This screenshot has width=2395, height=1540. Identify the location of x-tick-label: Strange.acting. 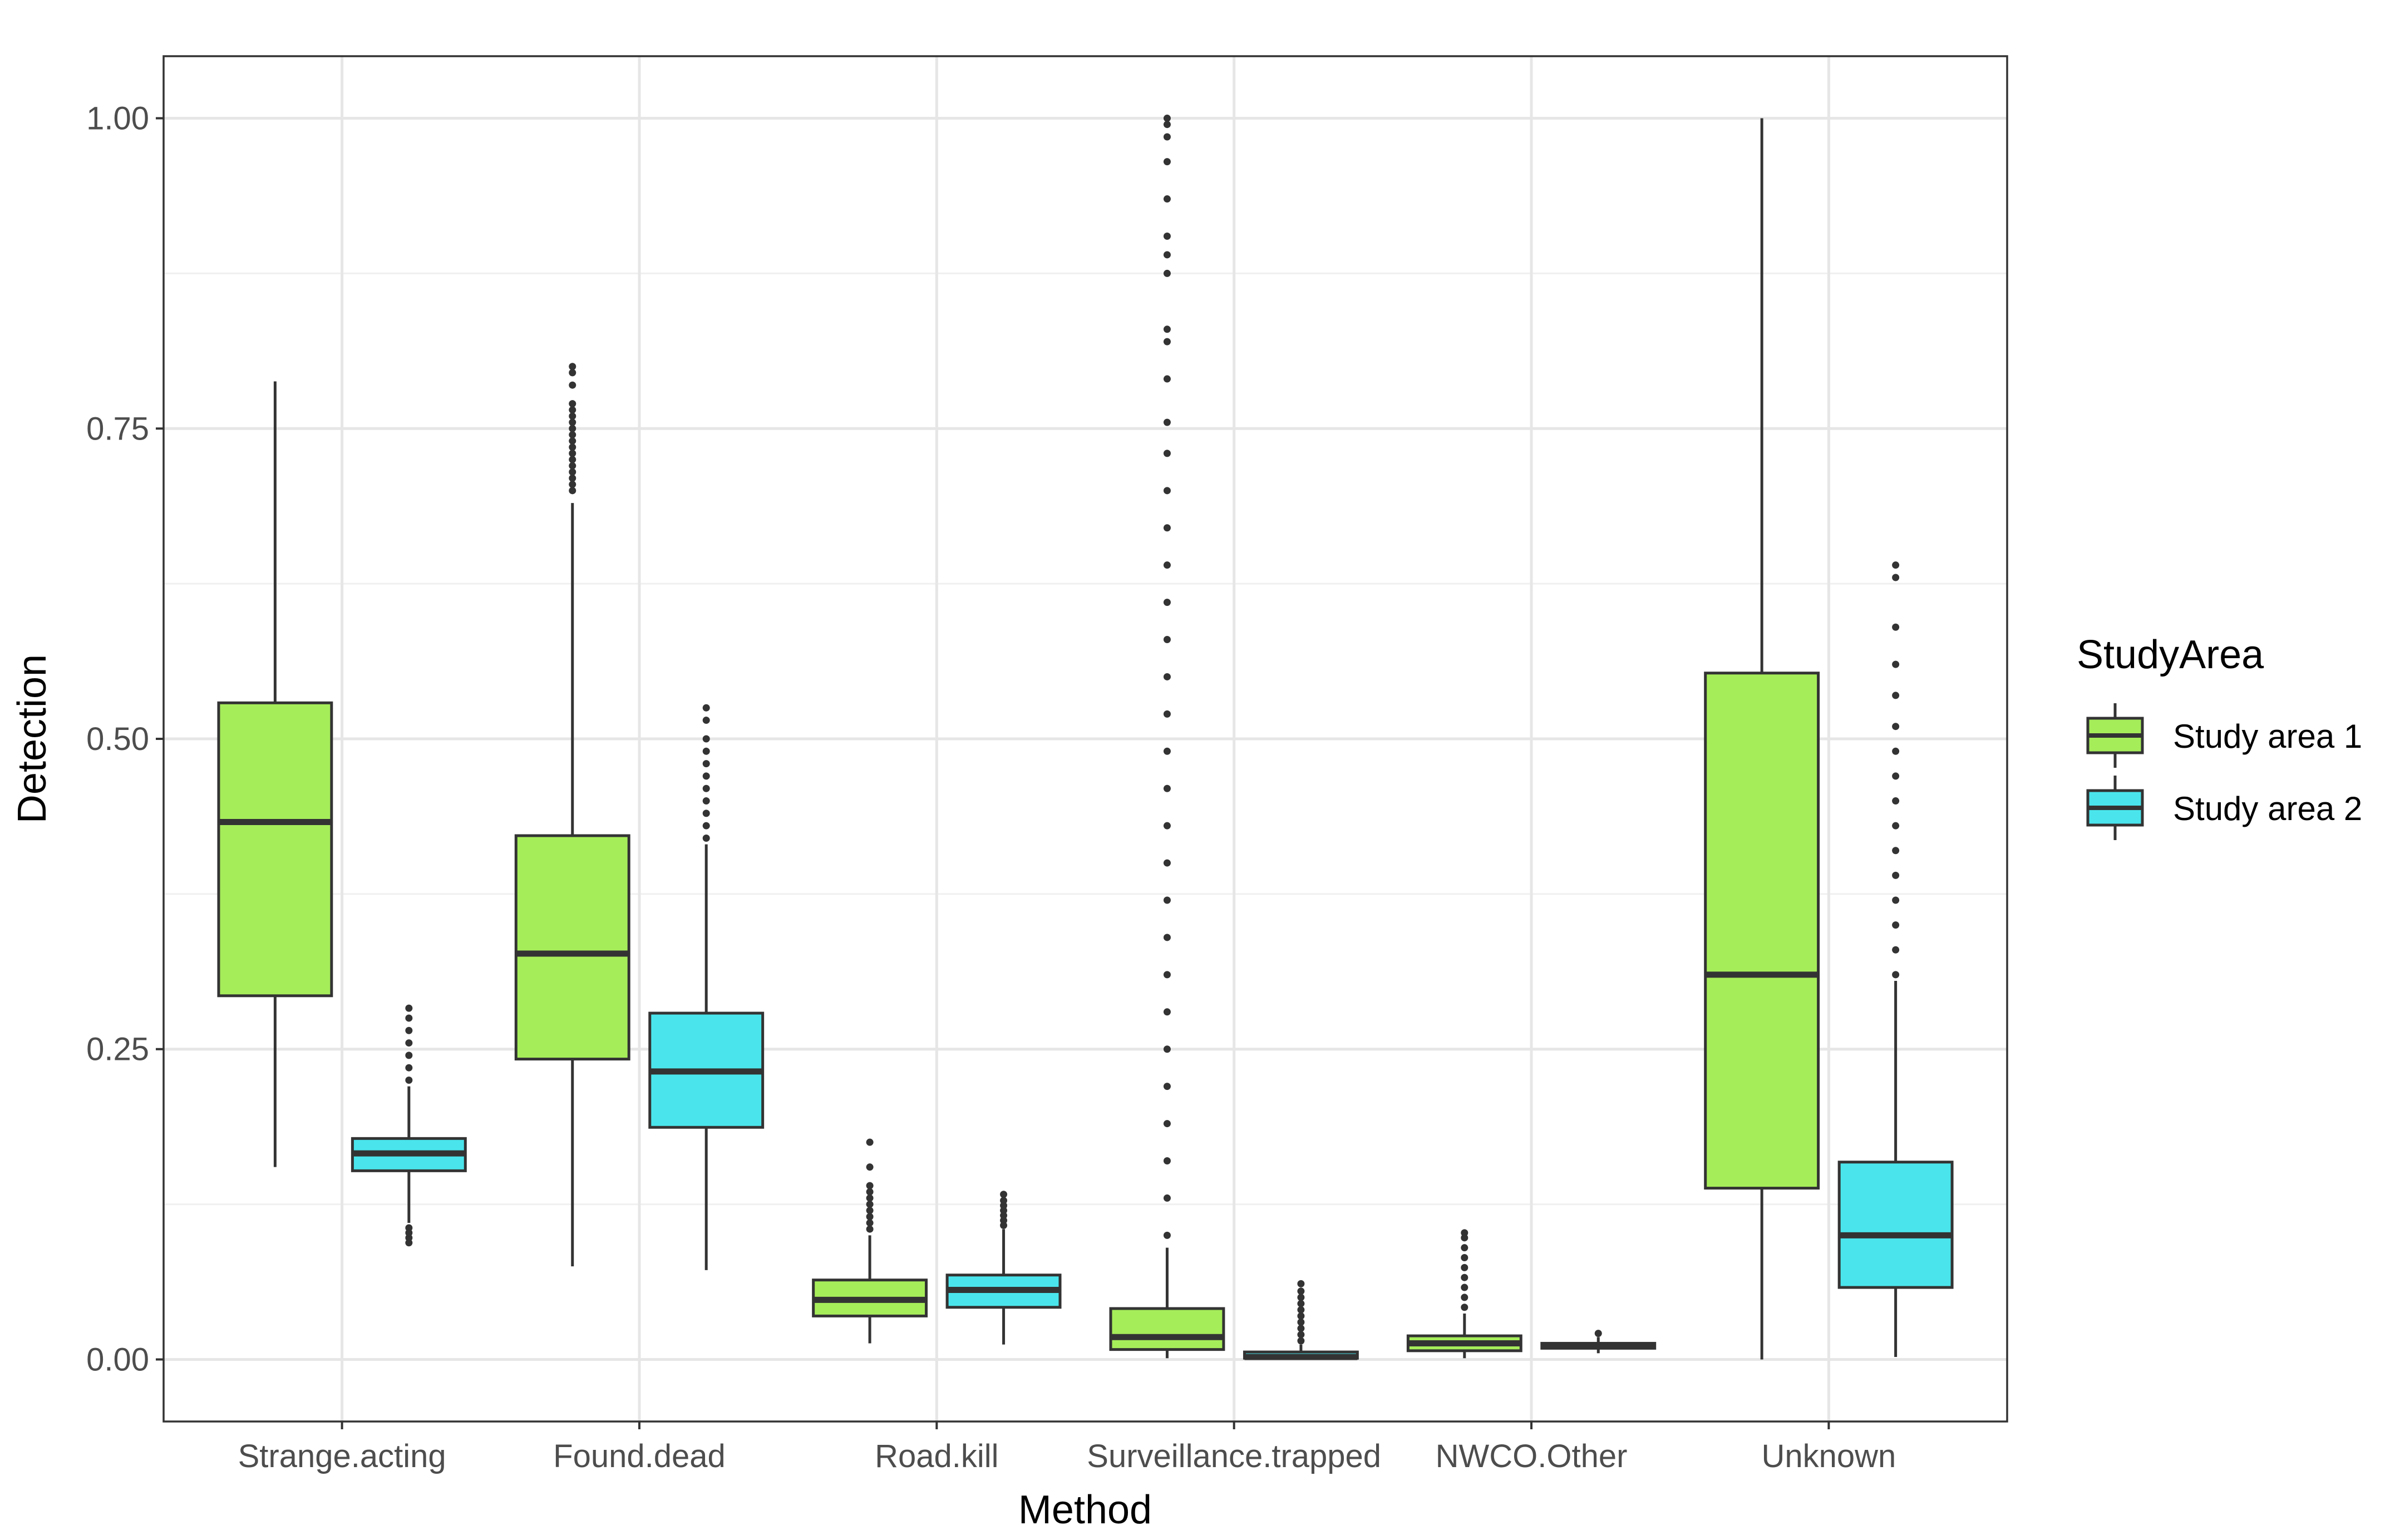
(342, 1456).